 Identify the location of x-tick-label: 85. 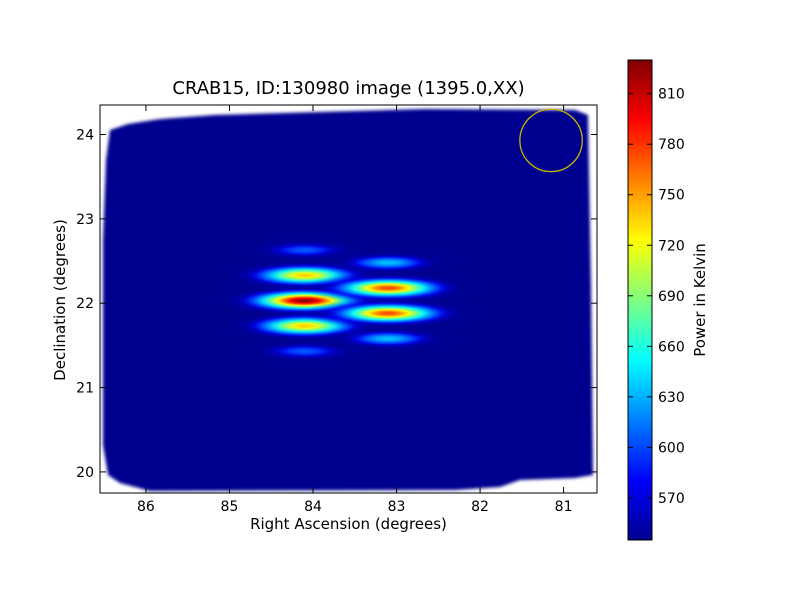
(230, 507).